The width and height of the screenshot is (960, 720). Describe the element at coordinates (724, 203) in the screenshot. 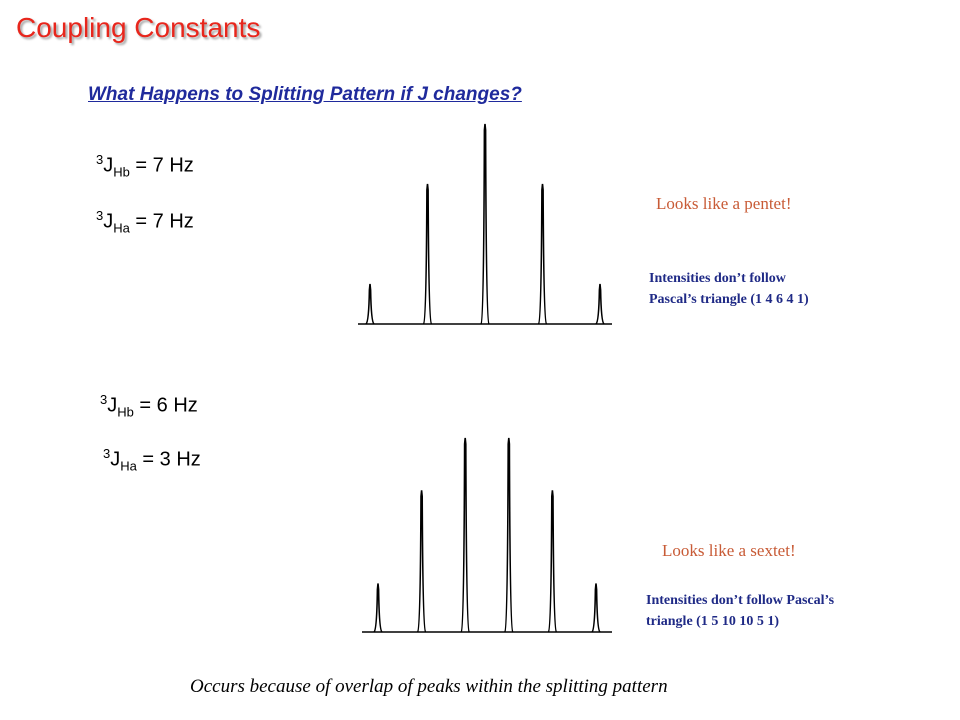

I see `example1-pattern-note: Looks like a pentet!` at that location.